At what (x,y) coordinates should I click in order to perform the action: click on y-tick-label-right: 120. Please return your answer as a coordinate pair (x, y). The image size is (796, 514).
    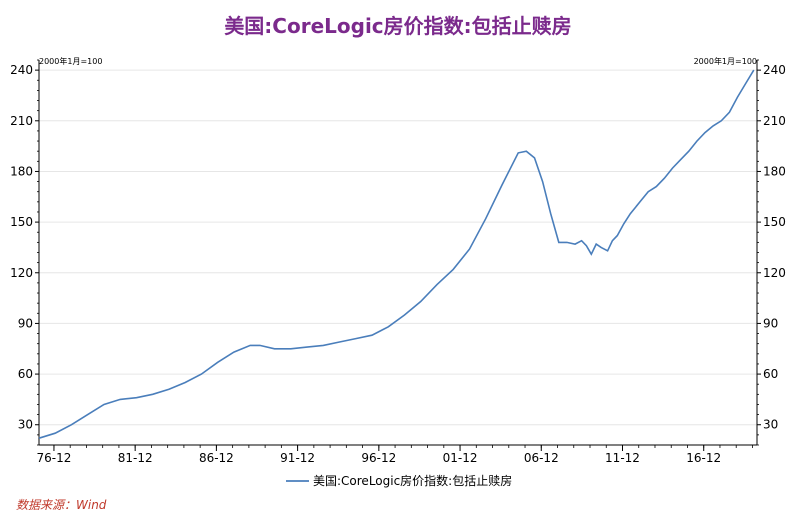
    Looking at the image, I should click on (774, 273).